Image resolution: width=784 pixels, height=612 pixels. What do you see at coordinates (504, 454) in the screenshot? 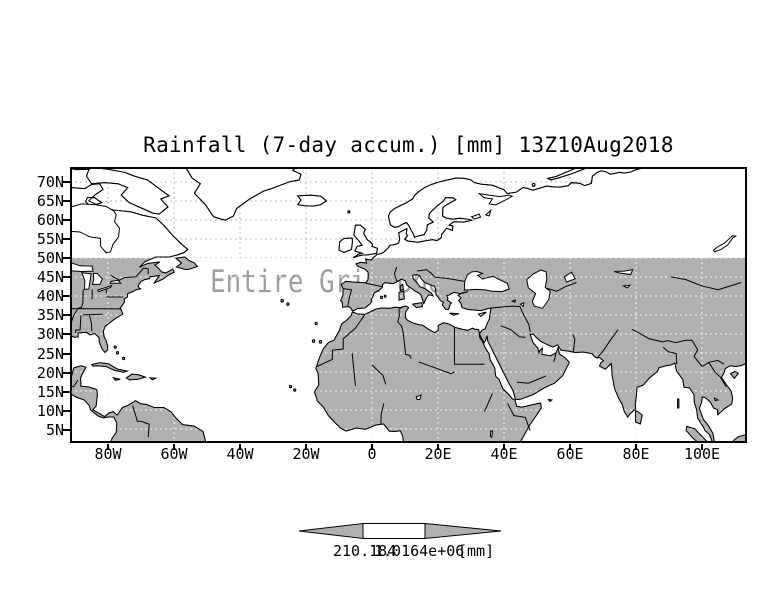
I see `lon-tick-label: 40E` at bounding box center [504, 454].